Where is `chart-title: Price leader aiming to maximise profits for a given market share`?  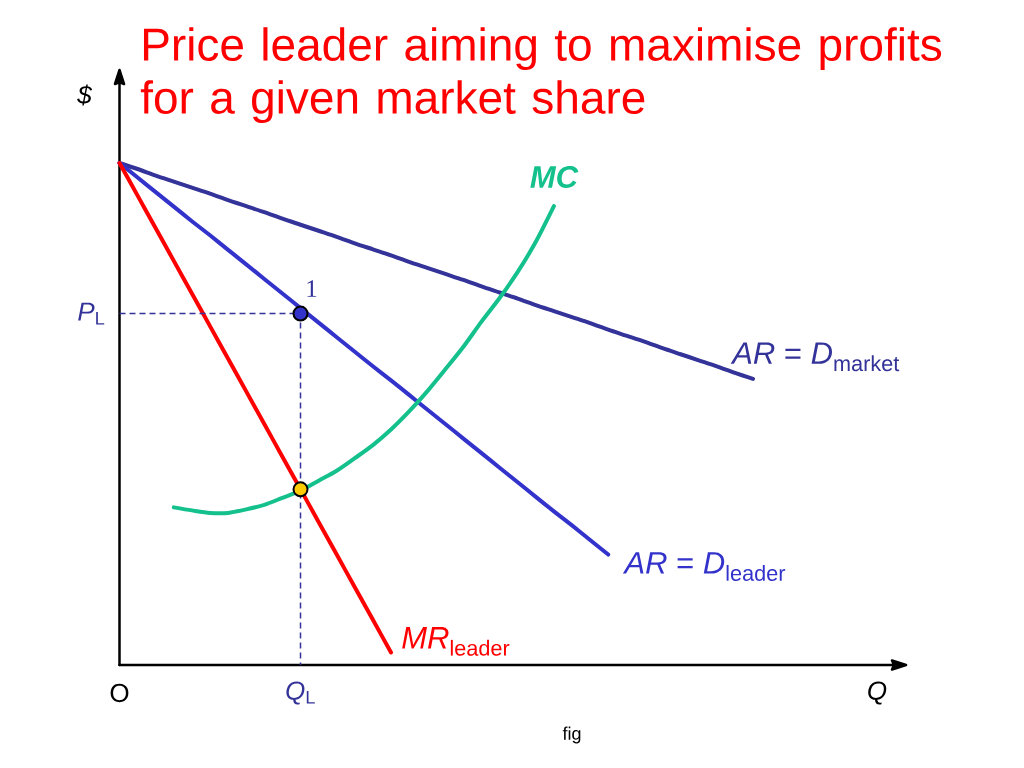 chart-title: Price leader aiming to maximise profits for a given market share is located at coordinates (541, 75).